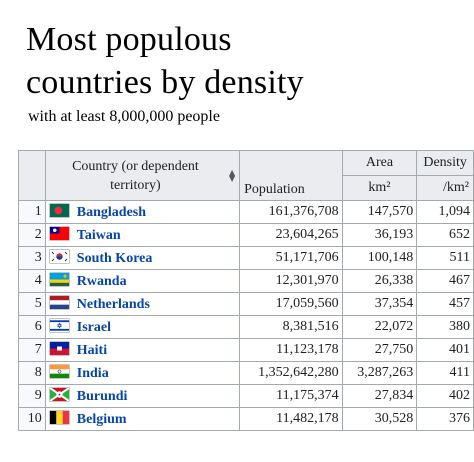 This screenshot has height=462, width=474. I want to click on bangladesh-flag-icon, so click(59, 210).